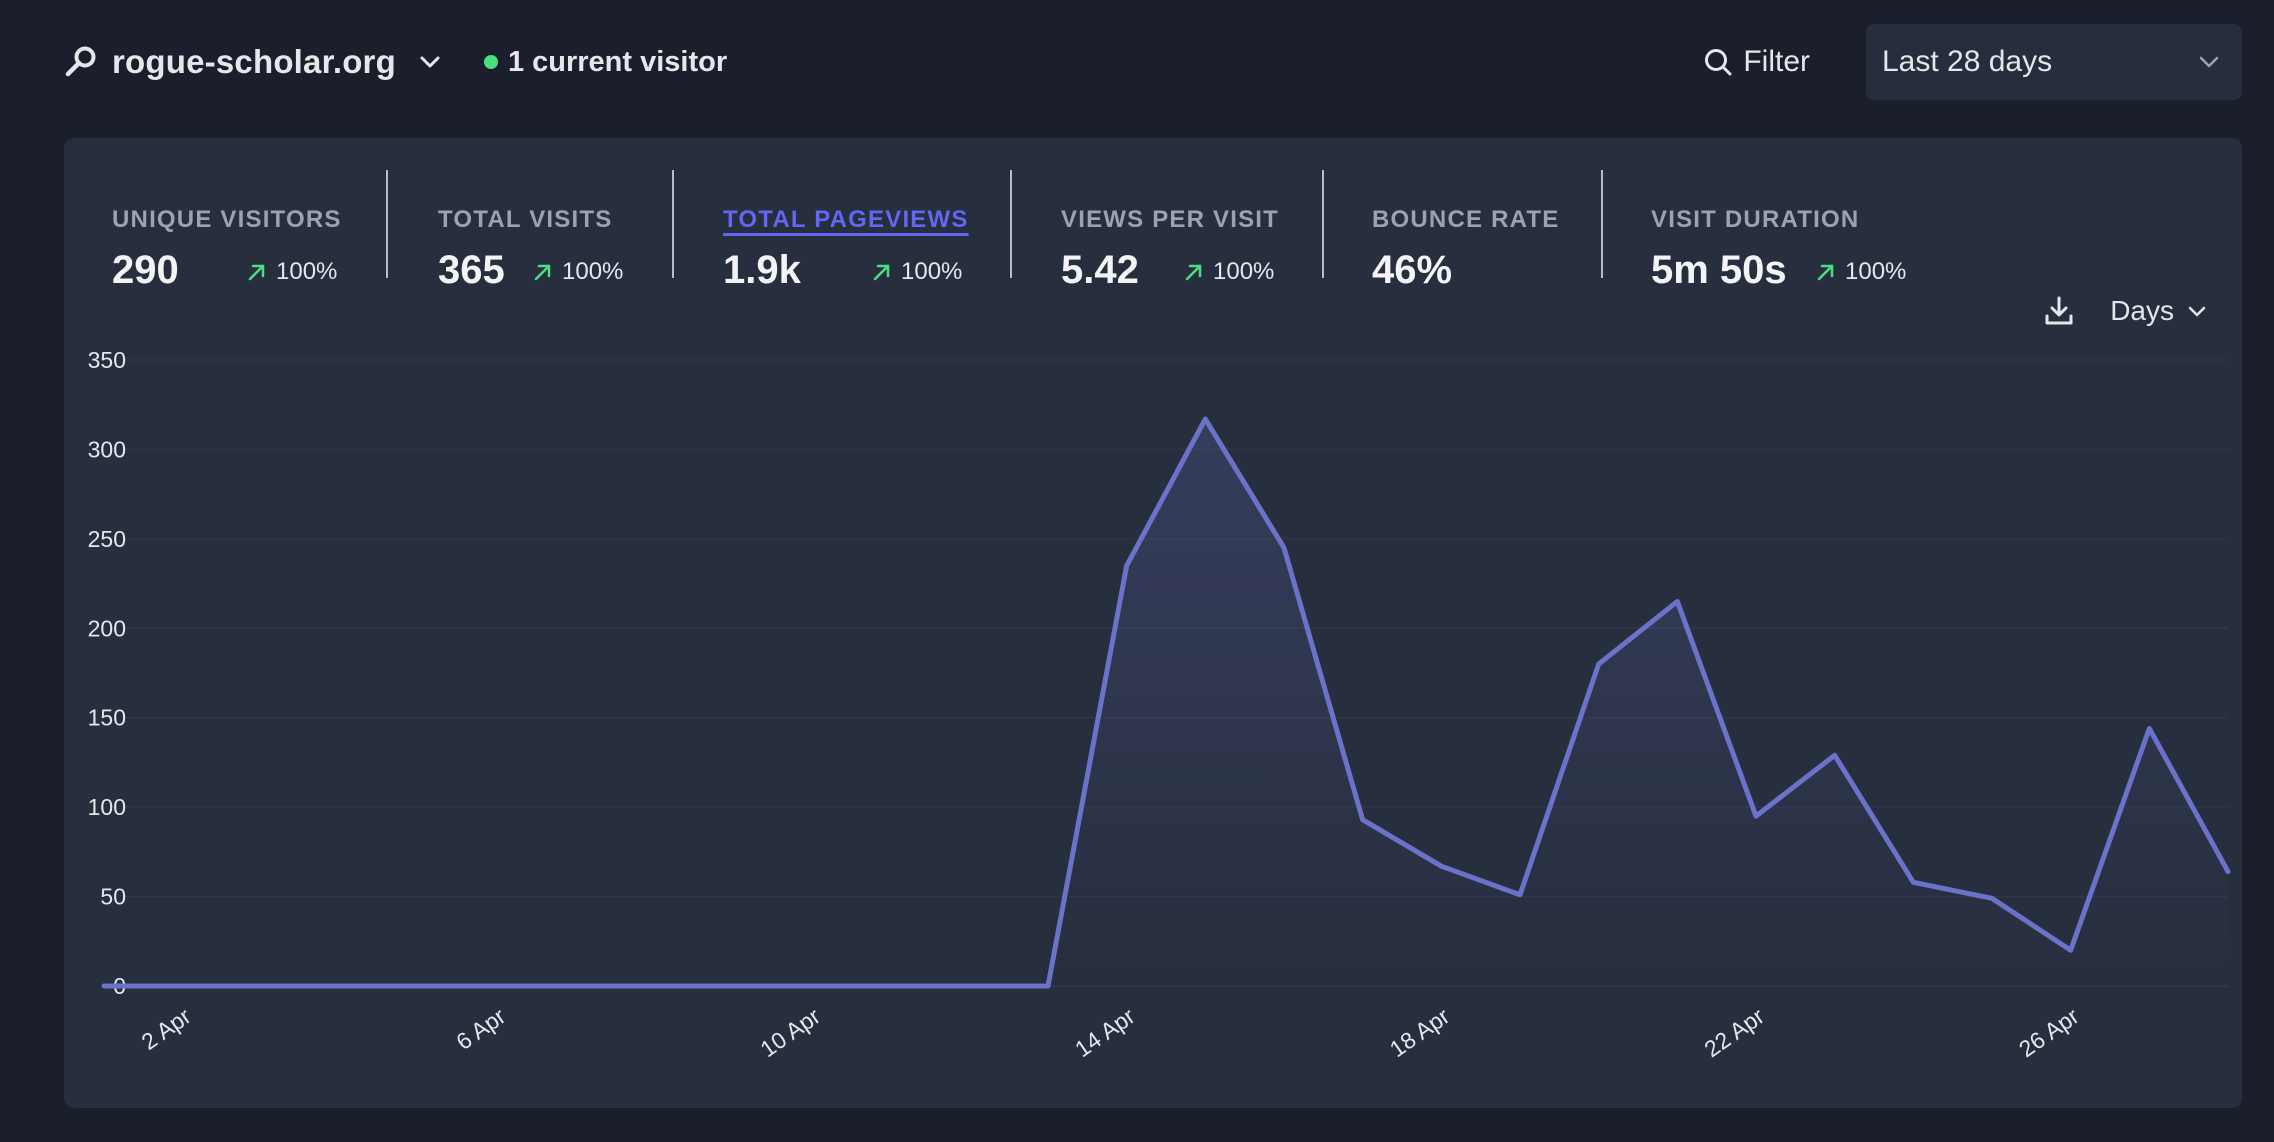  Describe the element at coordinates (1100, 270) in the screenshot. I see `stat-value: 5.42` at that location.